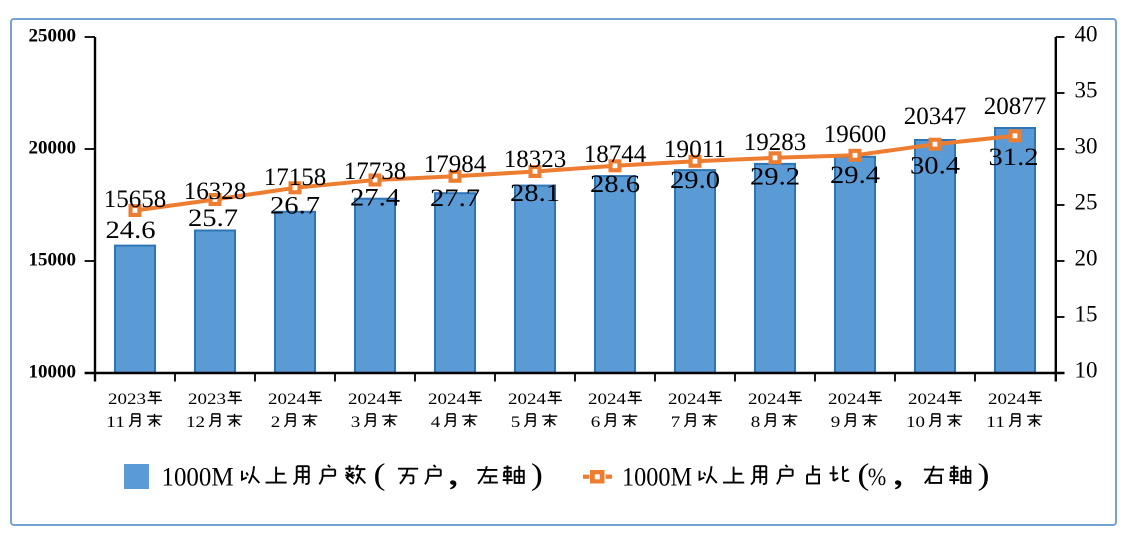 The height and width of the screenshot is (545, 1137). What do you see at coordinates (775, 142) in the screenshot?
I see `svg-text: 19283` at bounding box center [775, 142].